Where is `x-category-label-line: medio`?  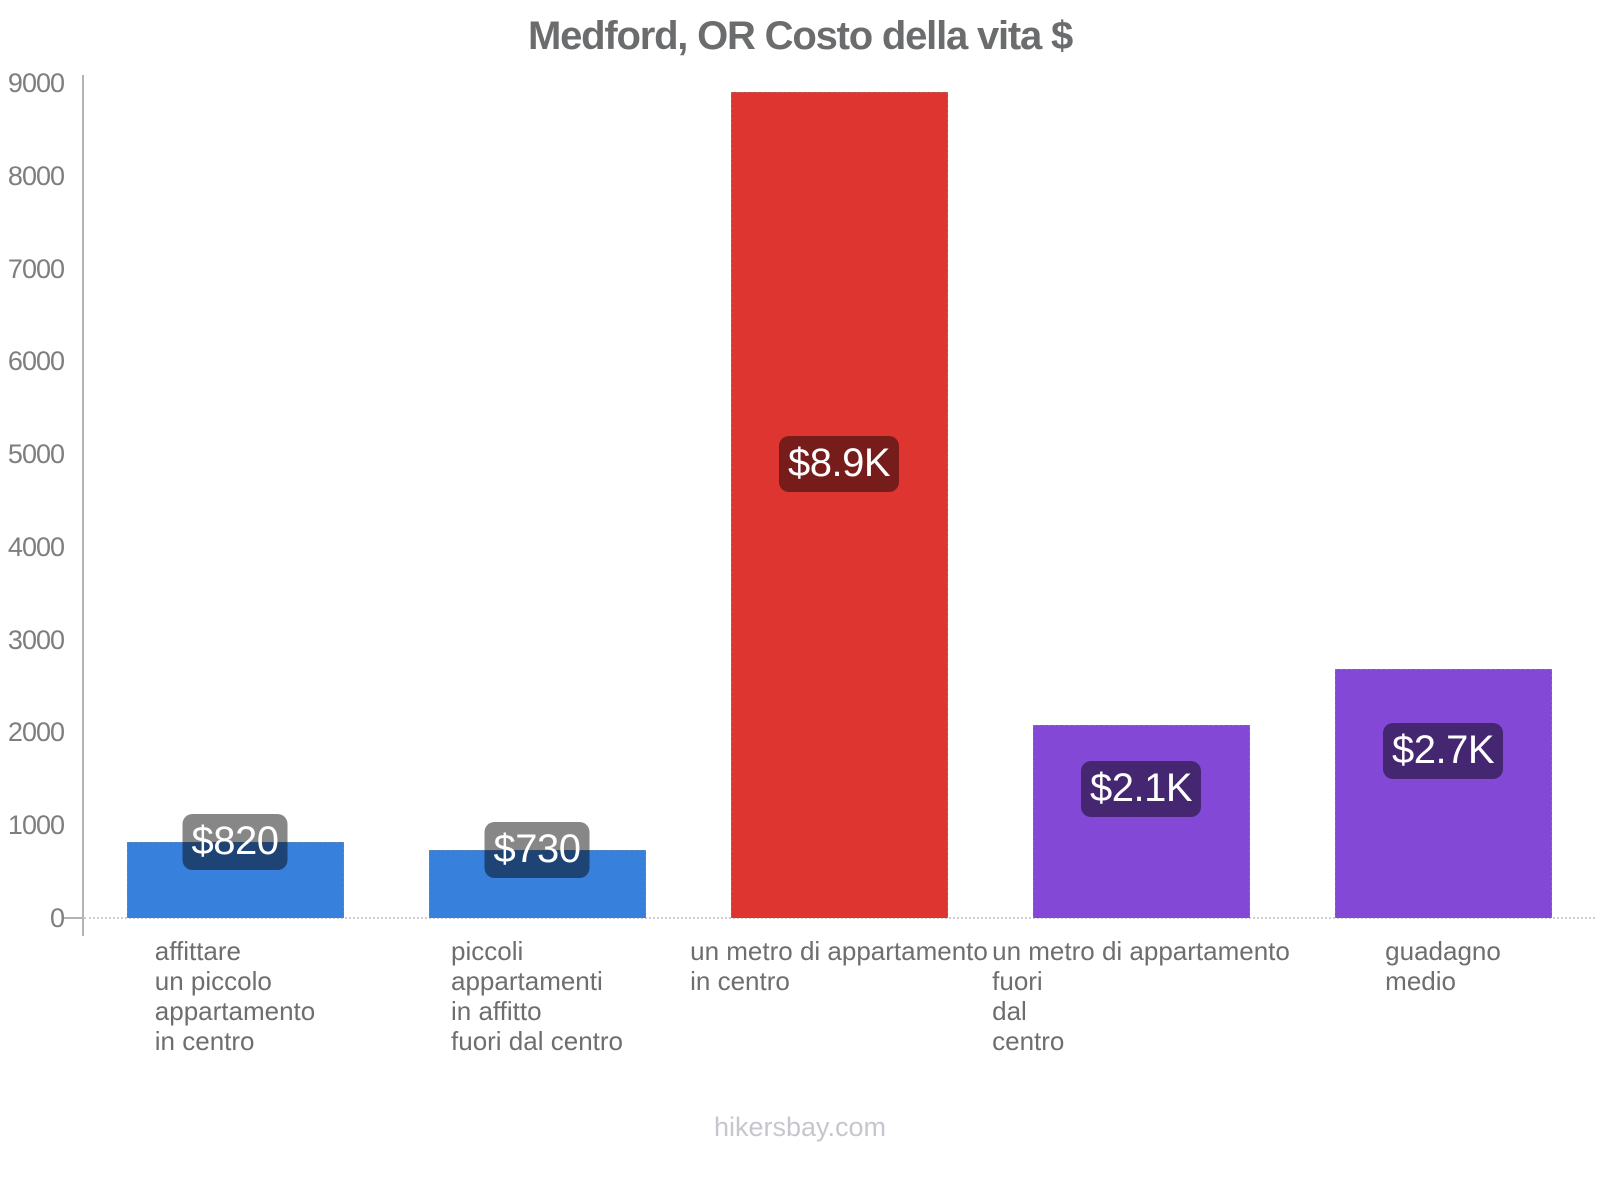 x-category-label-line: medio is located at coordinates (1420, 981).